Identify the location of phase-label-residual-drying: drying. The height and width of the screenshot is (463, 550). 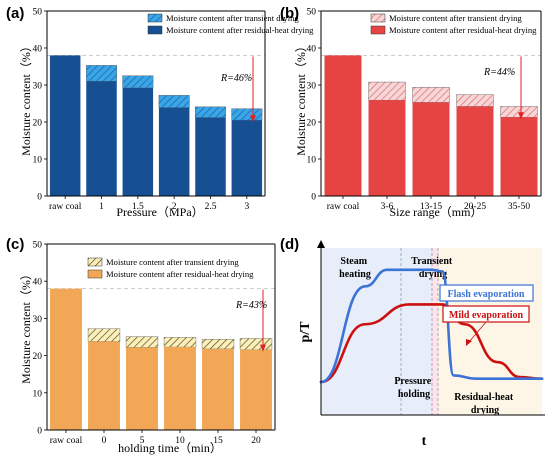
(485, 410).